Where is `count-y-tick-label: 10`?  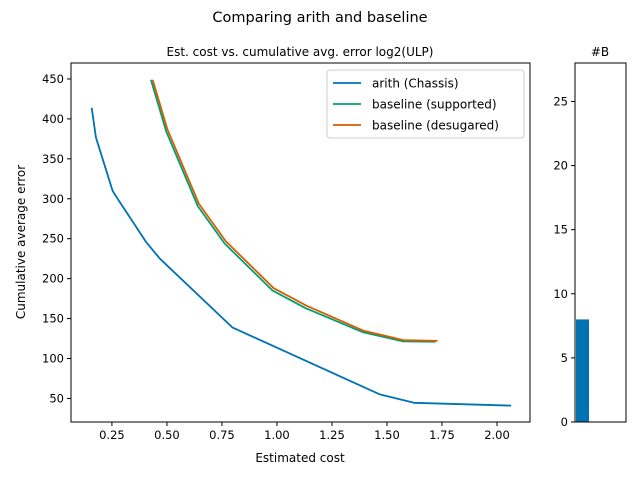 count-y-tick-label: 10 is located at coordinates (560, 294).